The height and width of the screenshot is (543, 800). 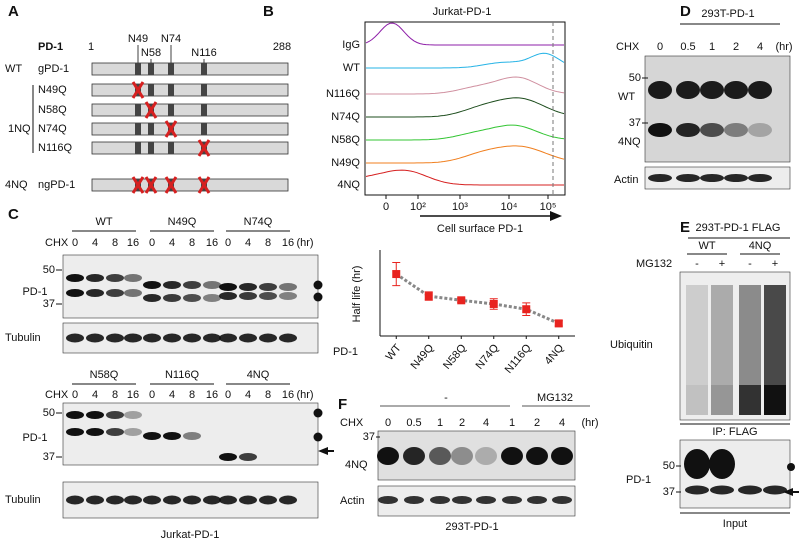 I want to click on treatment-label: MG132, so click(x=654, y=264).